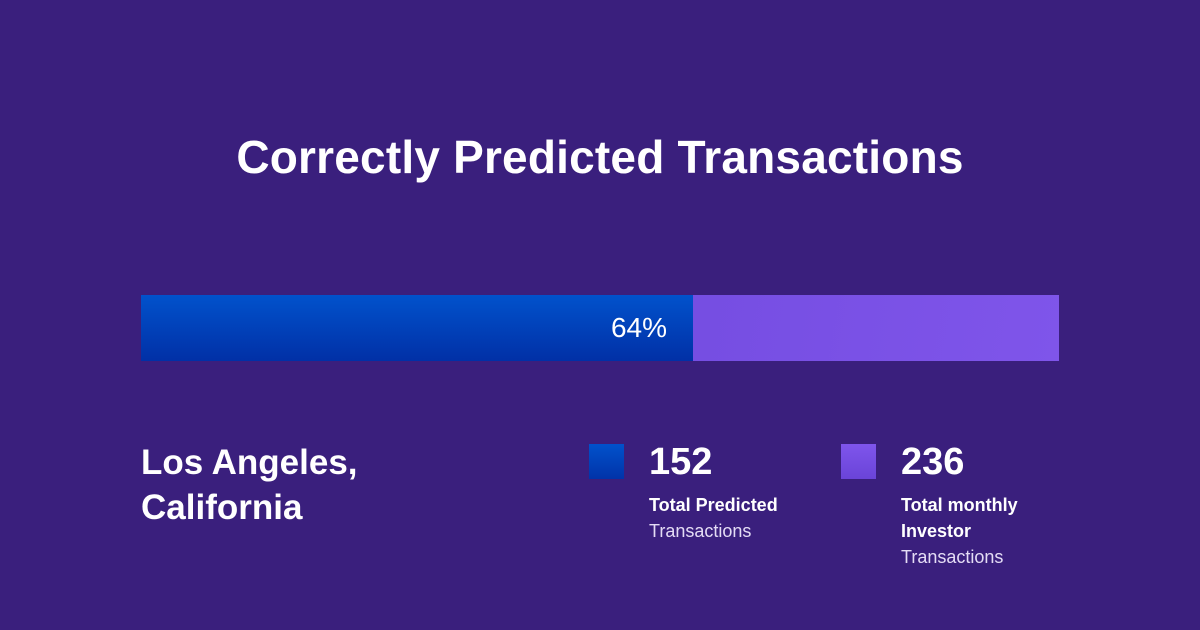 Image resolution: width=1200 pixels, height=630 pixels. I want to click on progress-bar-total: 64%, so click(600, 328).